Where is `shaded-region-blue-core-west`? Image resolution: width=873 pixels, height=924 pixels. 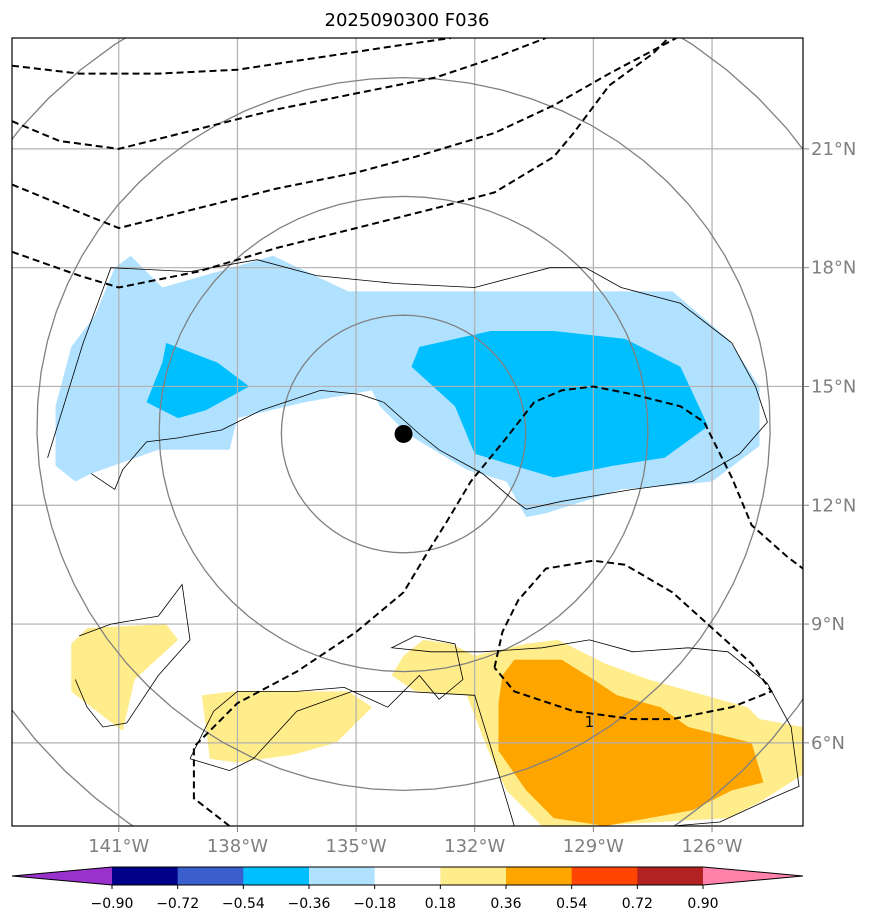 shaded-region-blue-core-west is located at coordinates (198, 380).